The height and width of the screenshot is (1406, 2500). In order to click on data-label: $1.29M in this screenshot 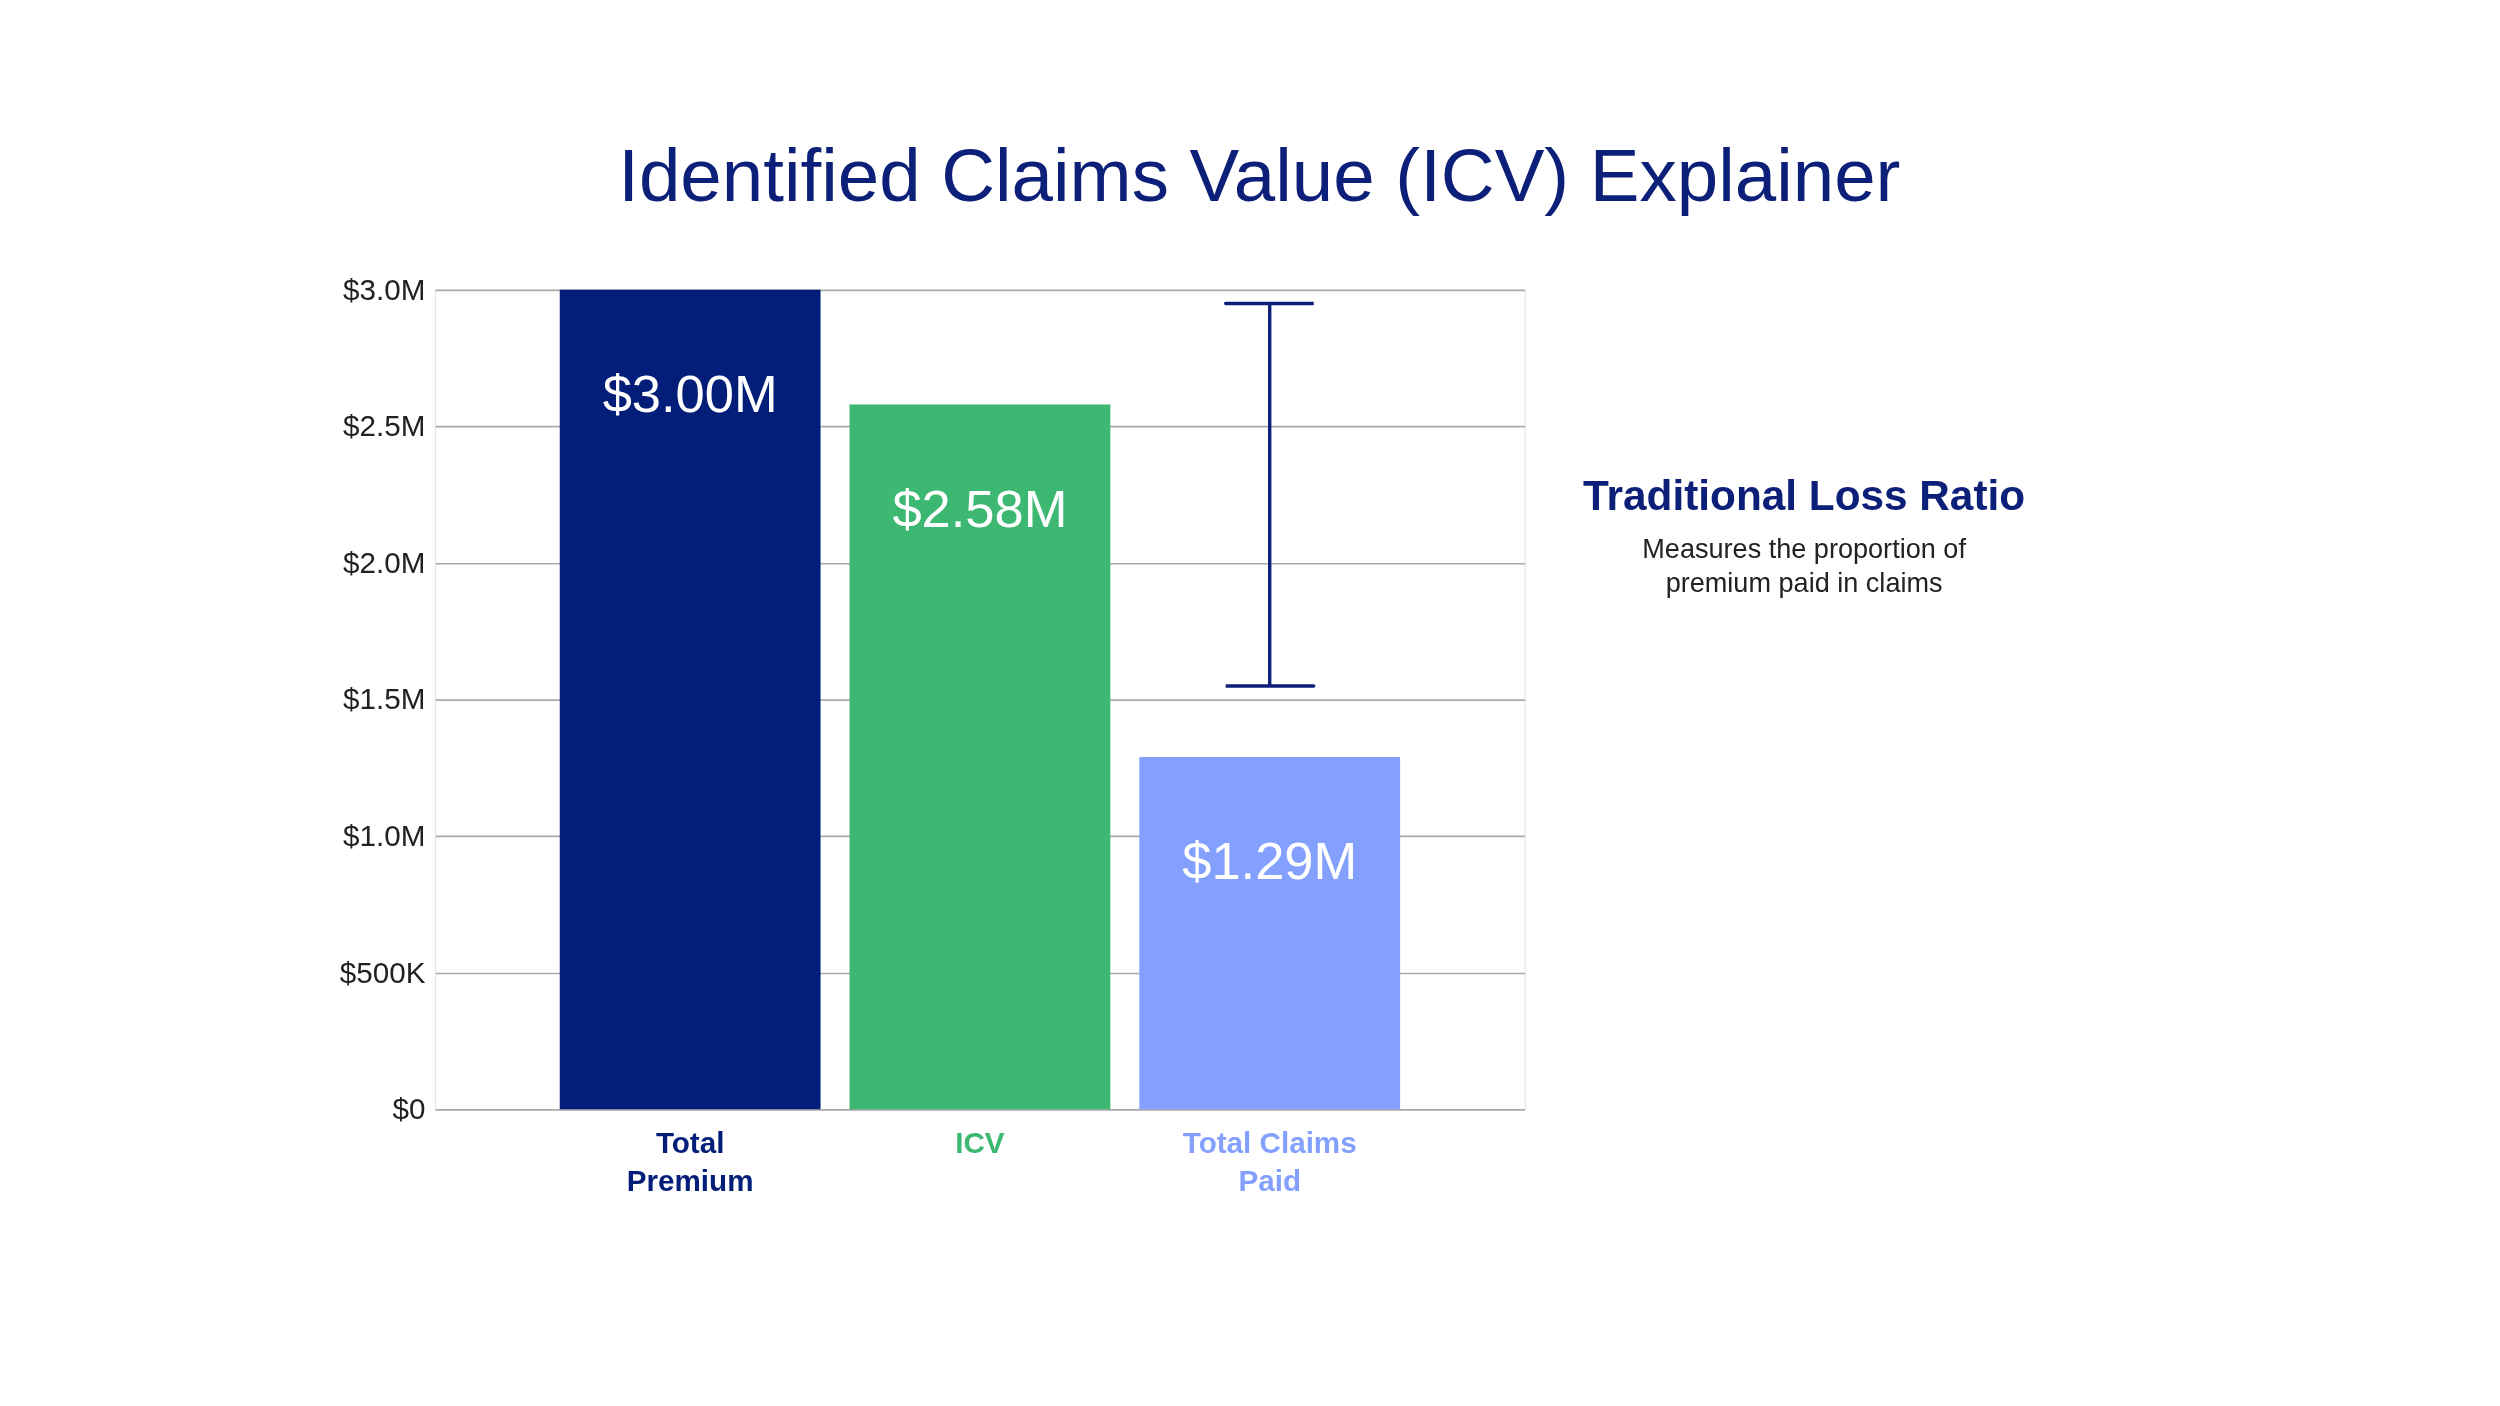, I will do `click(1270, 860)`.